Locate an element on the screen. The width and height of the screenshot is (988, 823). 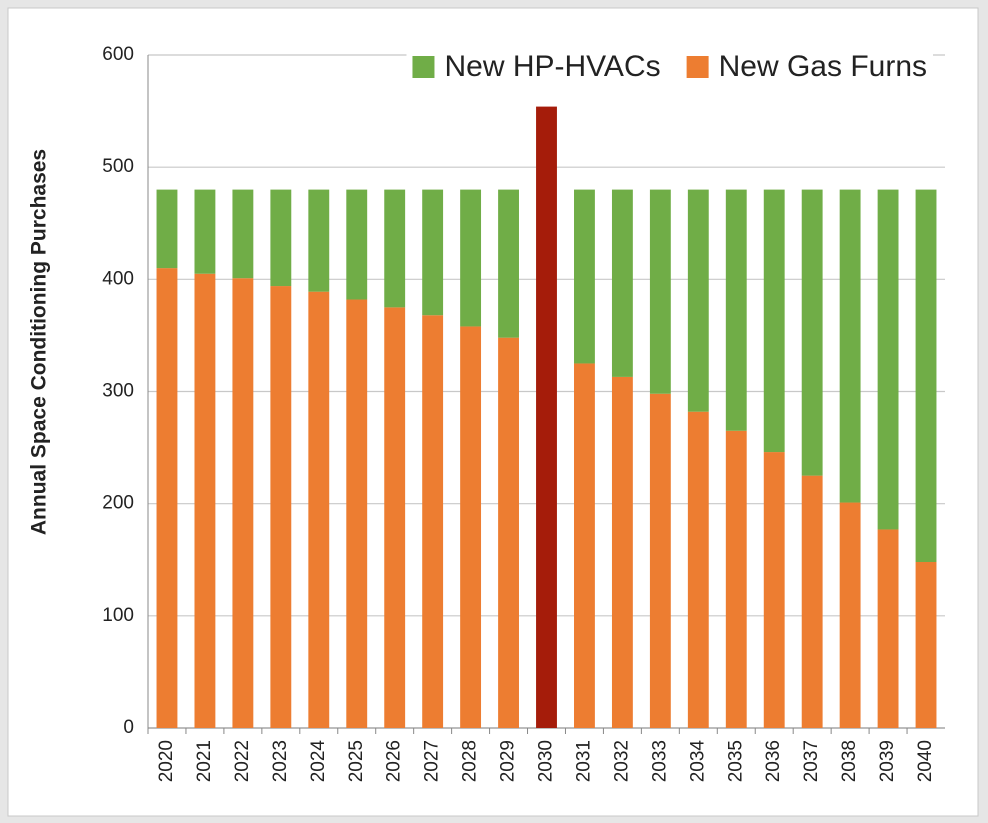
x-tick-label: 2033 is located at coordinates (659, 761).